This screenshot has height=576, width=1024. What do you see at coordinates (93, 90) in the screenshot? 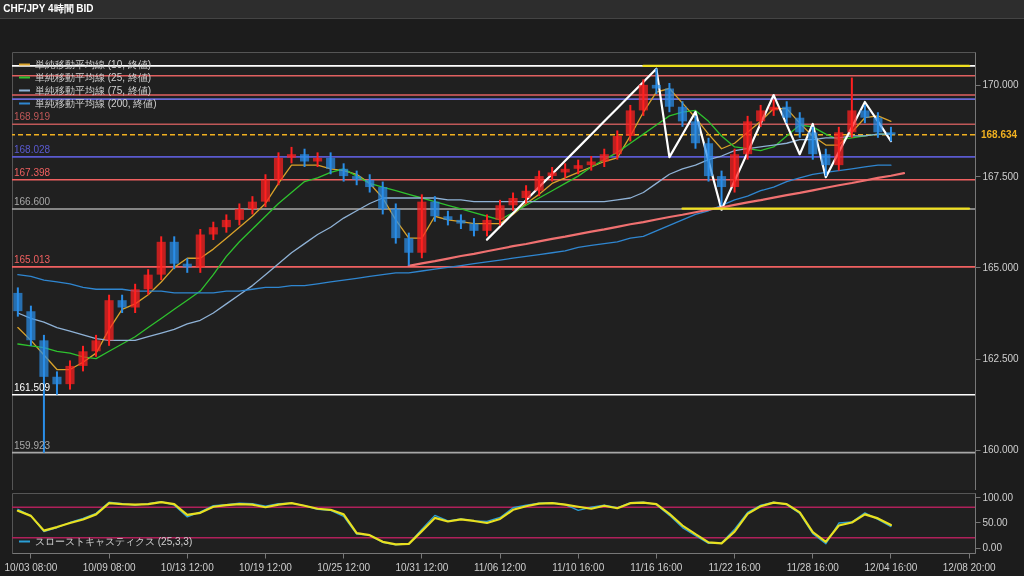
I see `legend-label: 単純移動平均線 (75, 終値)` at bounding box center [93, 90].